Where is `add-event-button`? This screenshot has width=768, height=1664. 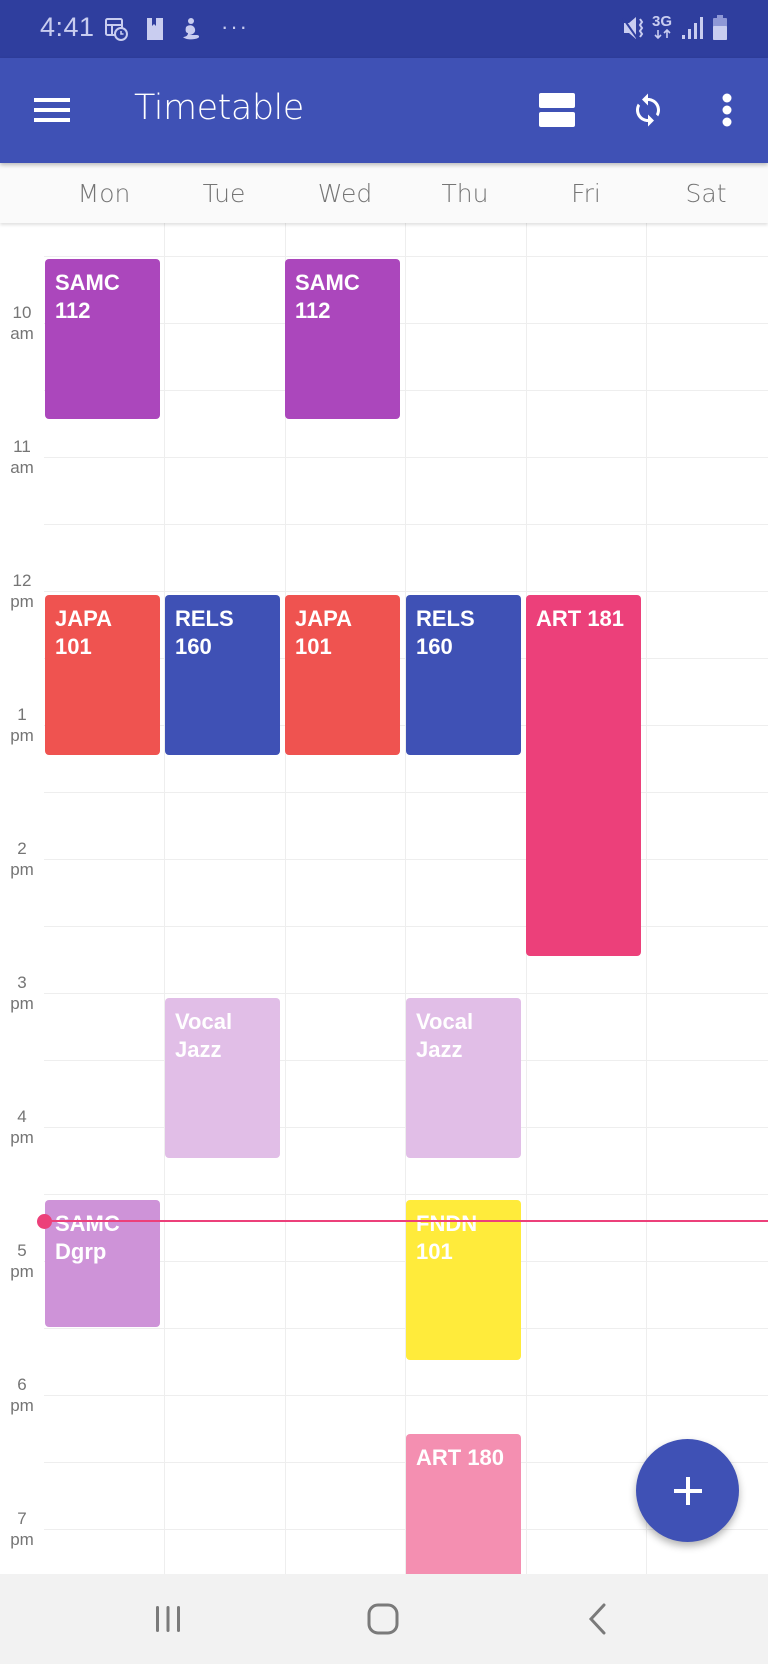 add-event-button is located at coordinates (687, 1490).